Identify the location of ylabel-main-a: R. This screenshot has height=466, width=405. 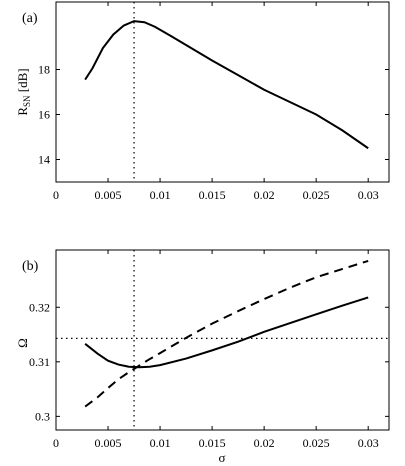
(22, 111).